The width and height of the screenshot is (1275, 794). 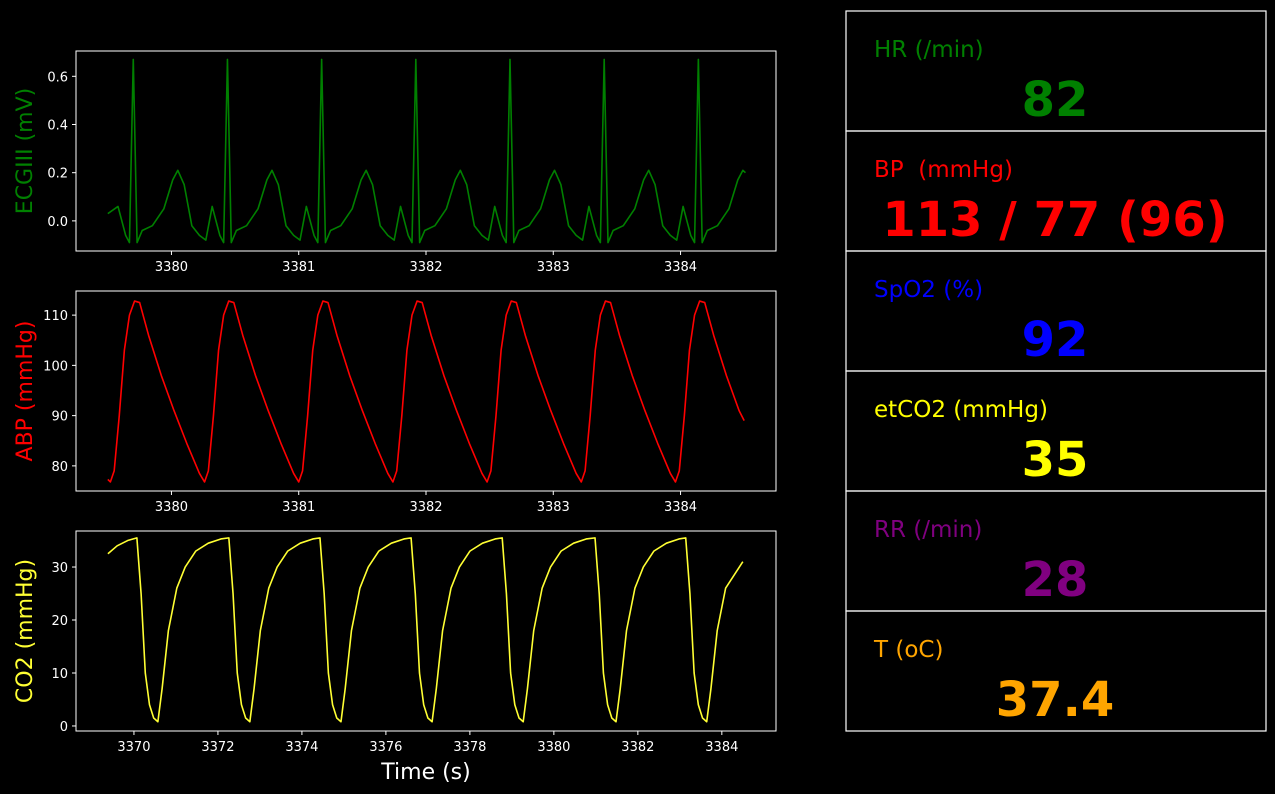 What do you see at coordinates (385, 747) in the screenshot?
I see `x-tick-label: 3376` at bounding box center [385, 747].